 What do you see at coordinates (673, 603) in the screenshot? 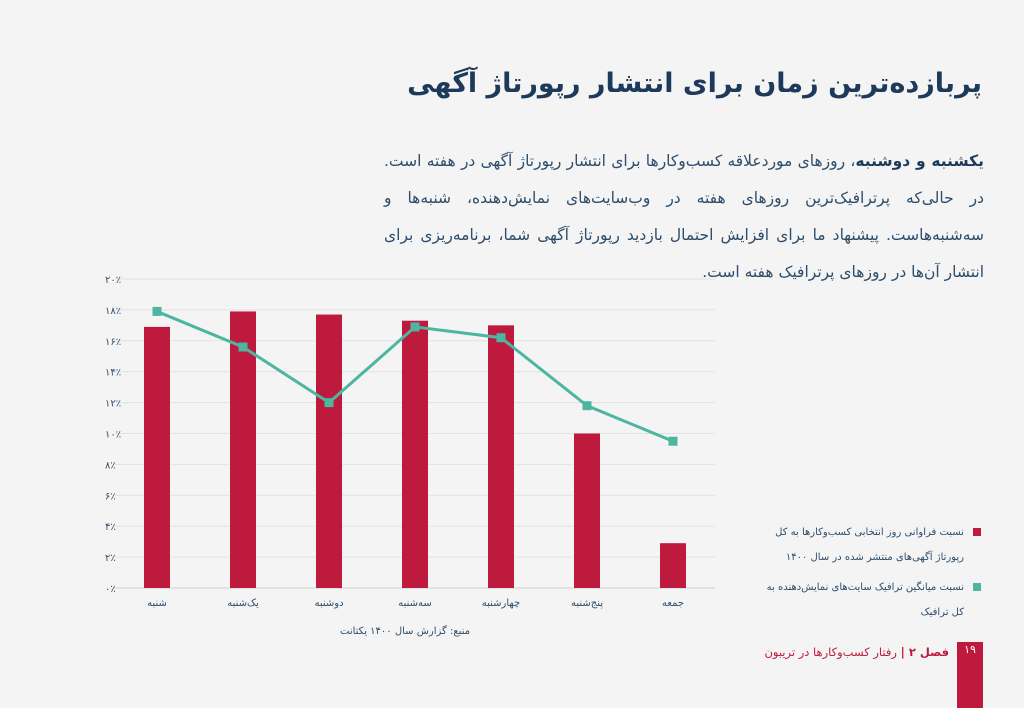
I see `x-tick-label: جمعه` at bounding box center [673, 603].